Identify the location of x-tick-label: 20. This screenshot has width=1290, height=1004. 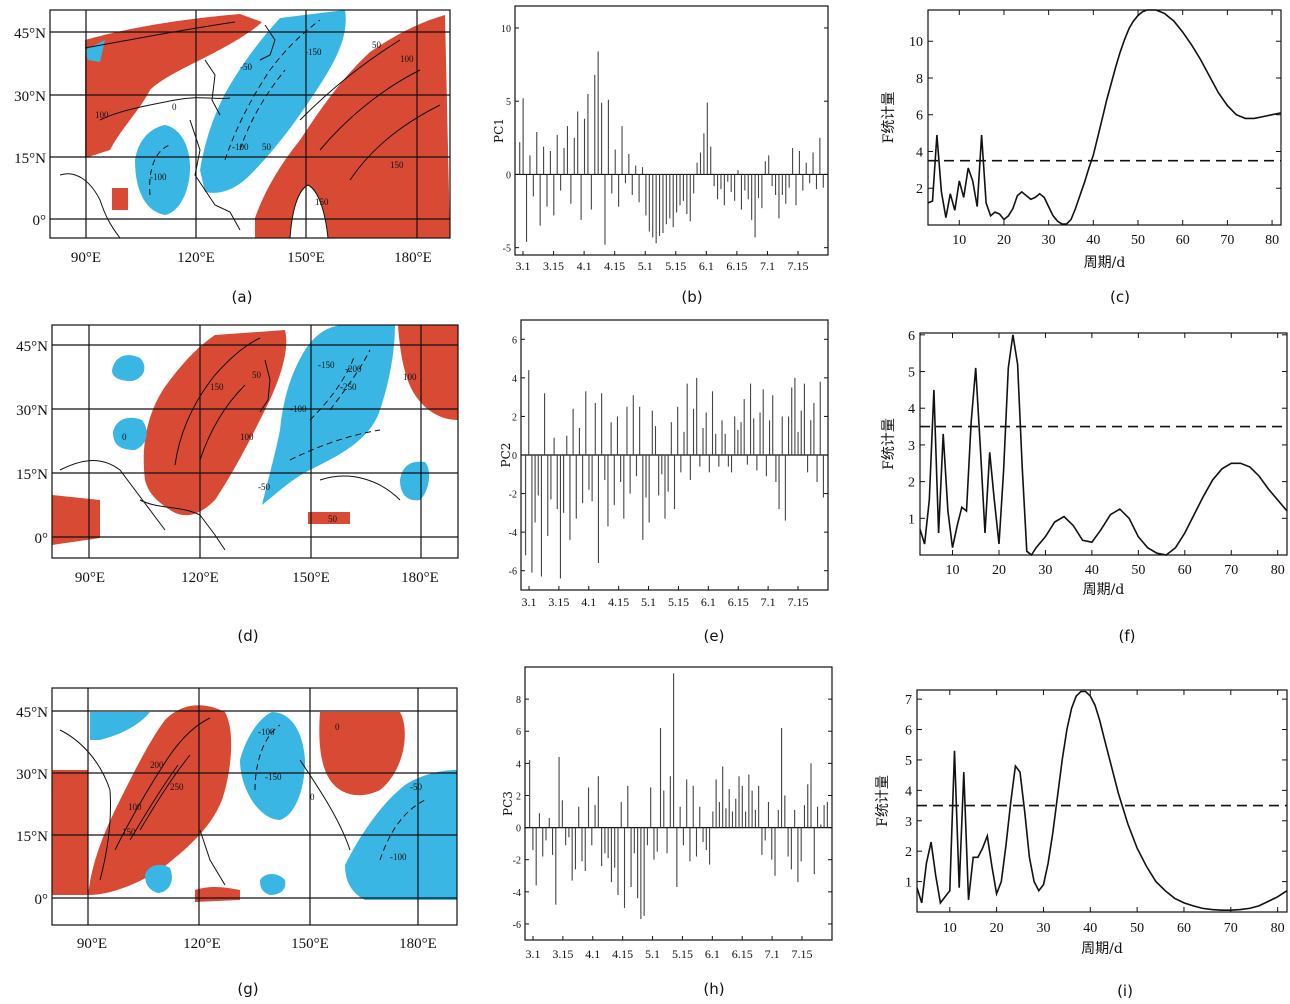
(997, 928).